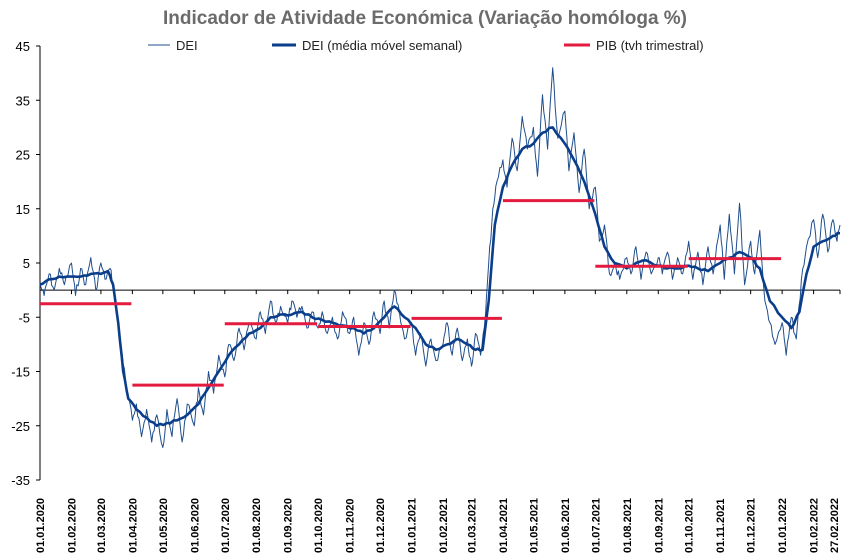 The width and height of the screenshot is (850, 558). What do you see at coordinates (596, 525) in the screenshot?
I see `x-tick-label-18: 01.07.2021` at bounding box center [596, 525].